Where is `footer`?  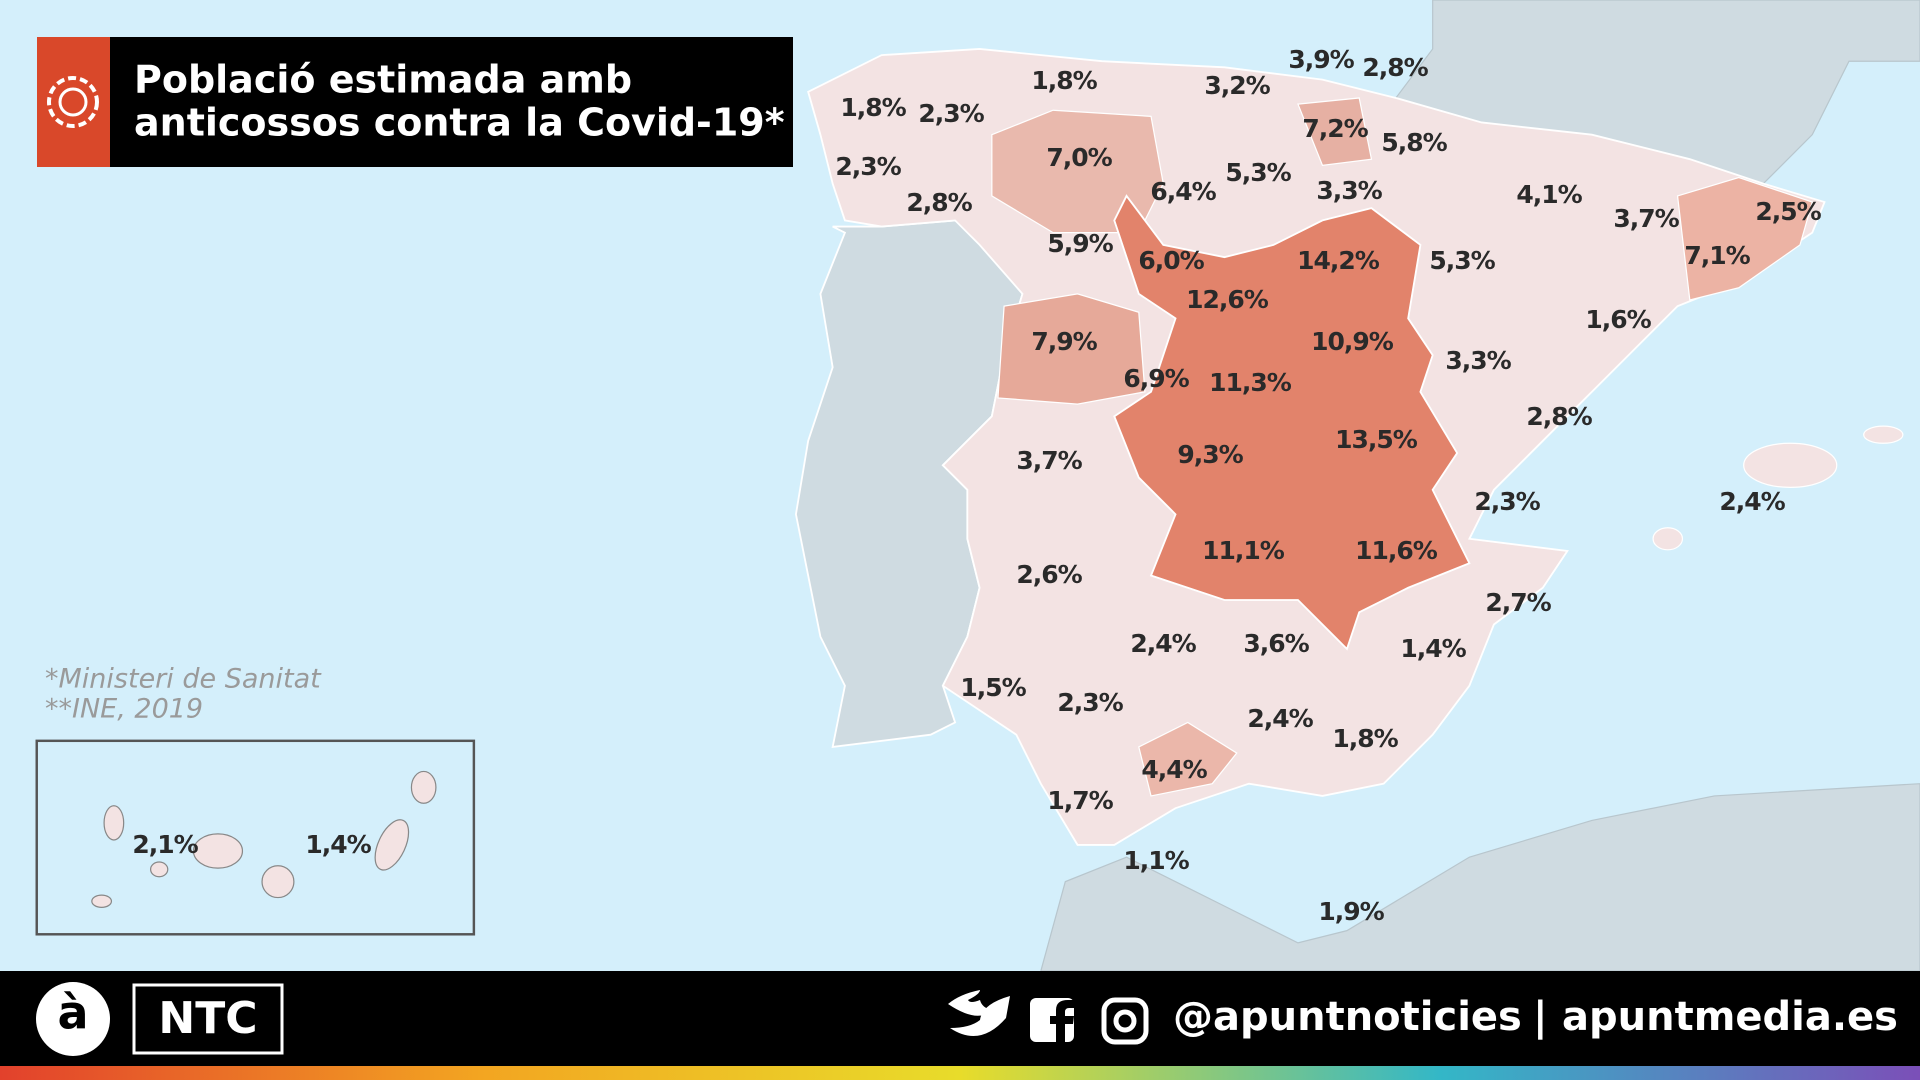 footer is located at coordinates (960, 1018).